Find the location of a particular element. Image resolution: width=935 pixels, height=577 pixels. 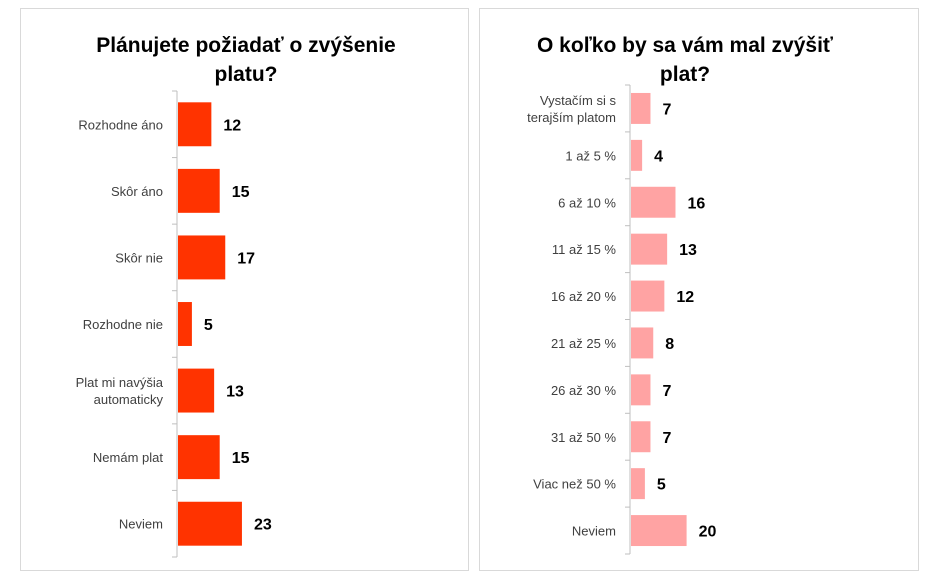

data-label: 8 is located at coordinates (669, 344).